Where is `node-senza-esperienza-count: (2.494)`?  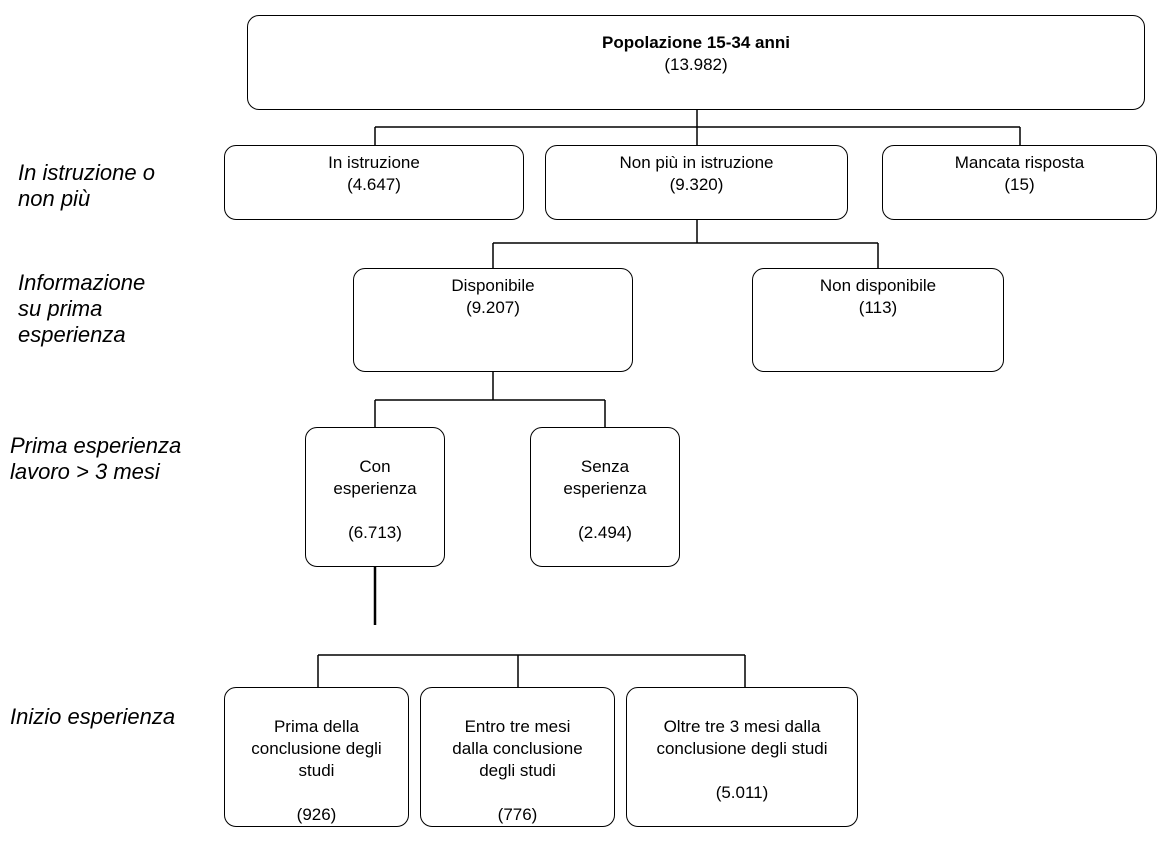 node-senza-esperienza-count: (2.494) is located at coordinates (605, 532).